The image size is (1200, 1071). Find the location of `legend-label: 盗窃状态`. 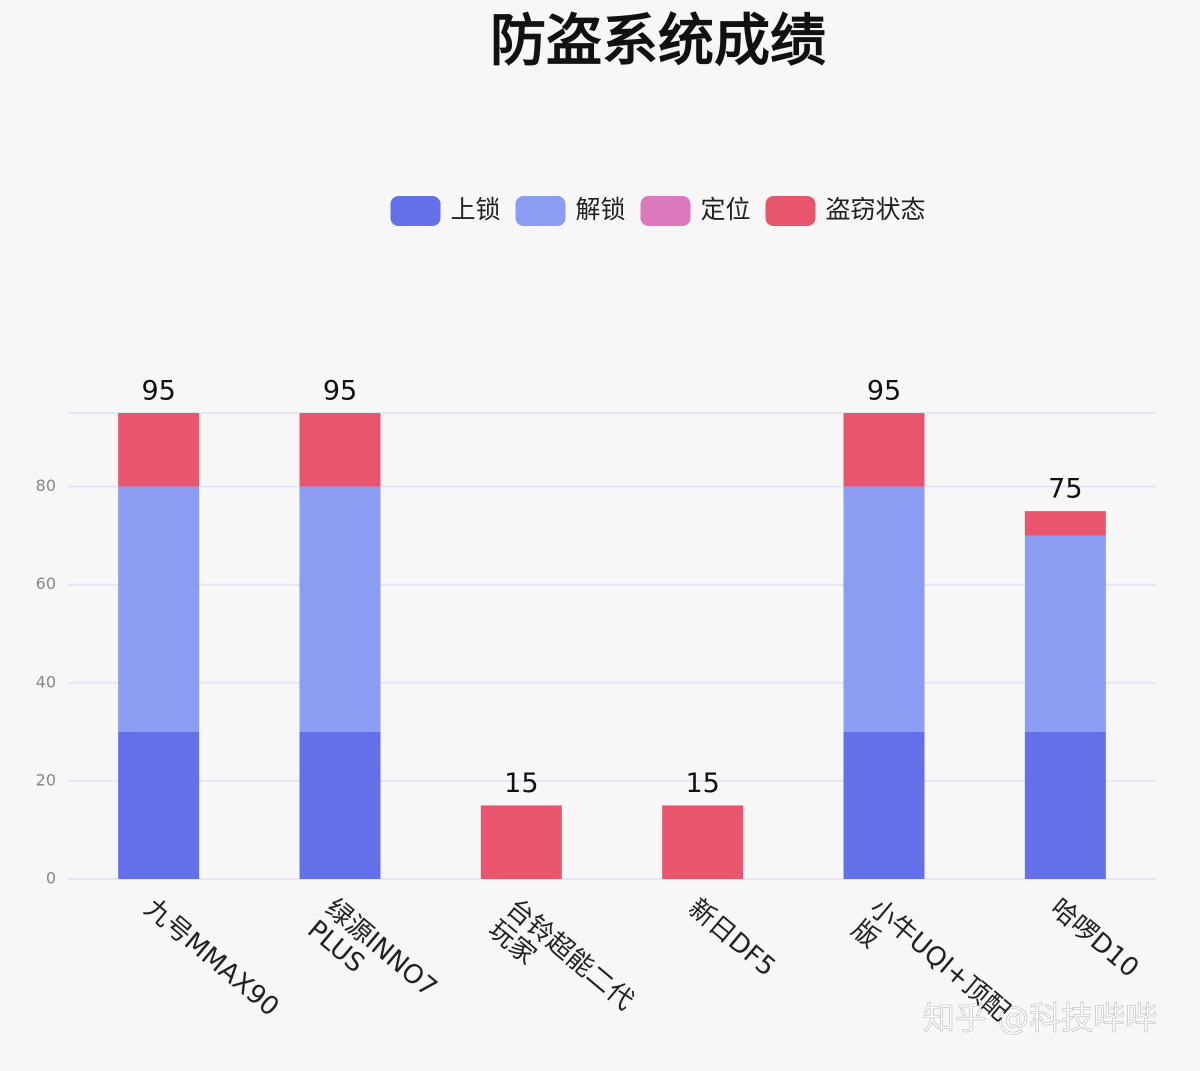

legend-label: 盗窃状态 is located at coordinates (876, 209).